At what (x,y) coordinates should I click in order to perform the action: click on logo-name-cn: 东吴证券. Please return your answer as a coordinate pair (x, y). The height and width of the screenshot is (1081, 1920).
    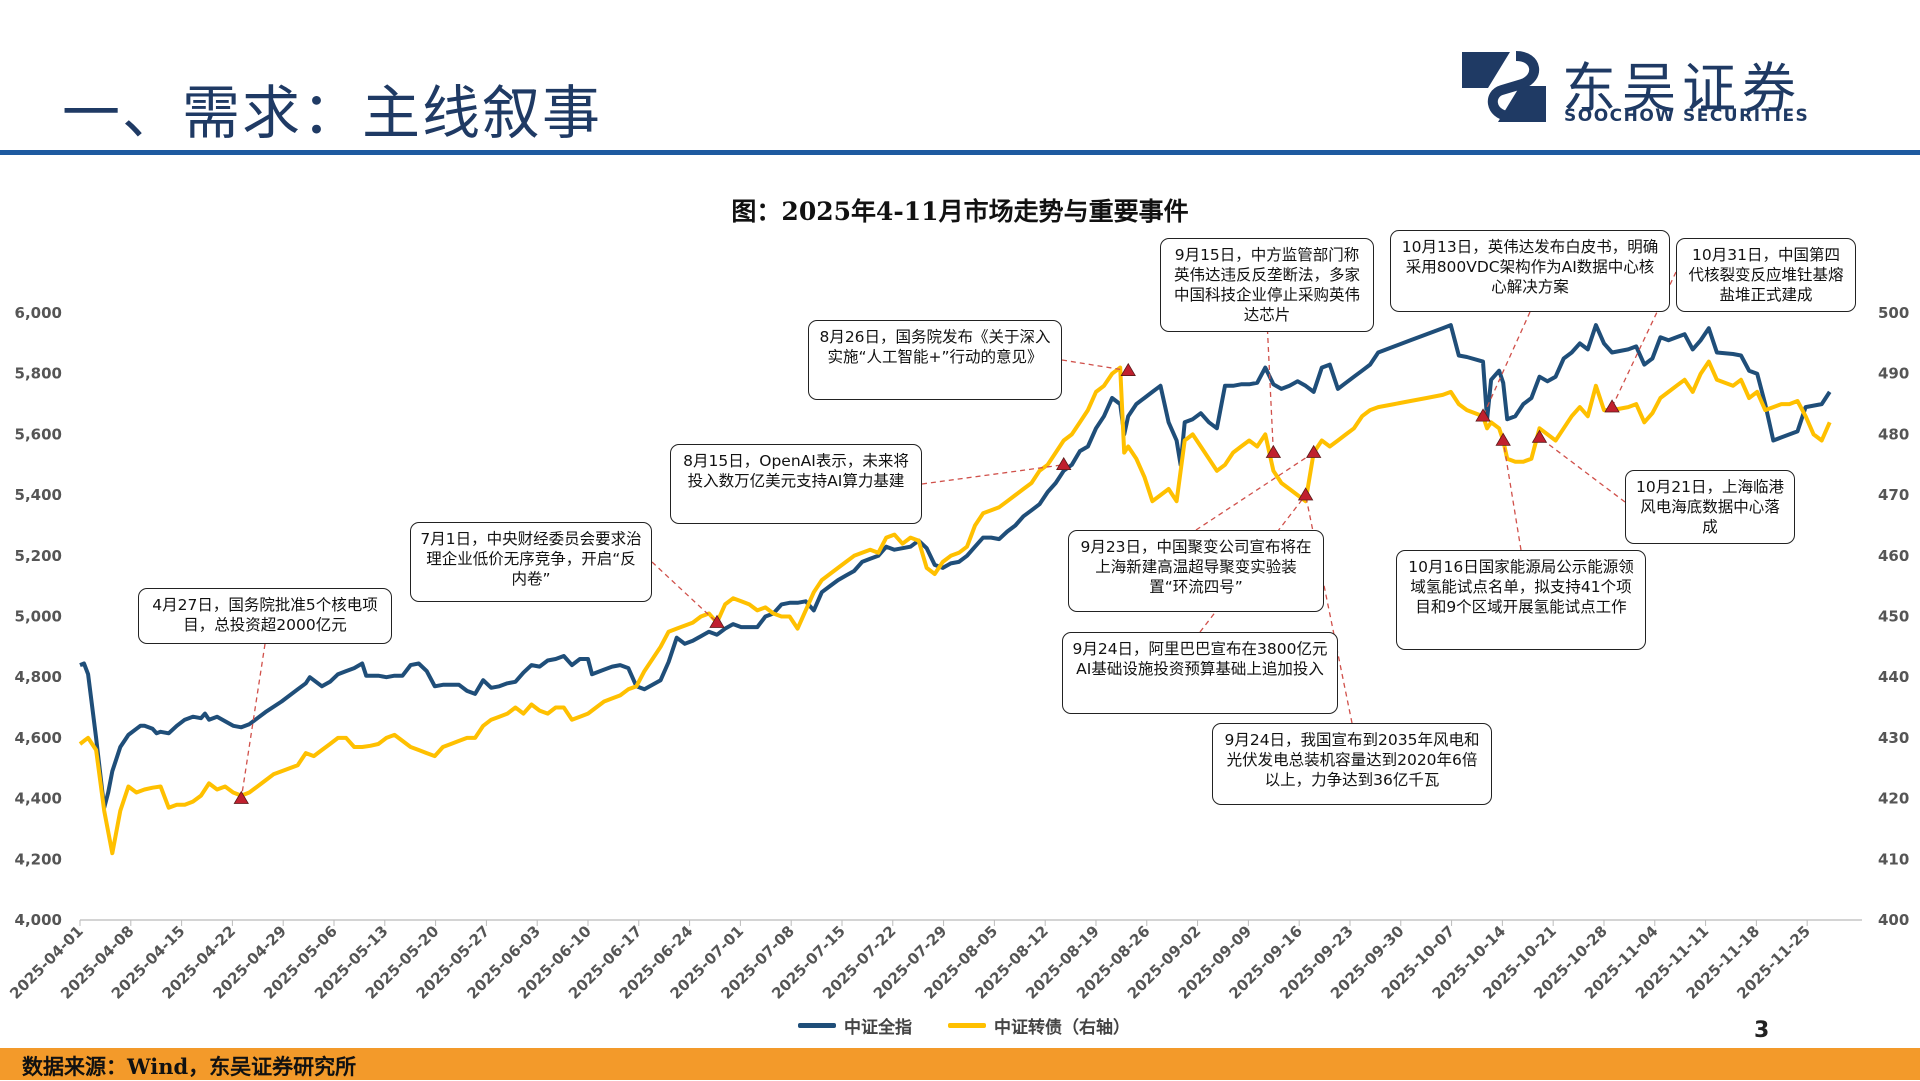
    Looking at the image, I should click on (1682, 88).